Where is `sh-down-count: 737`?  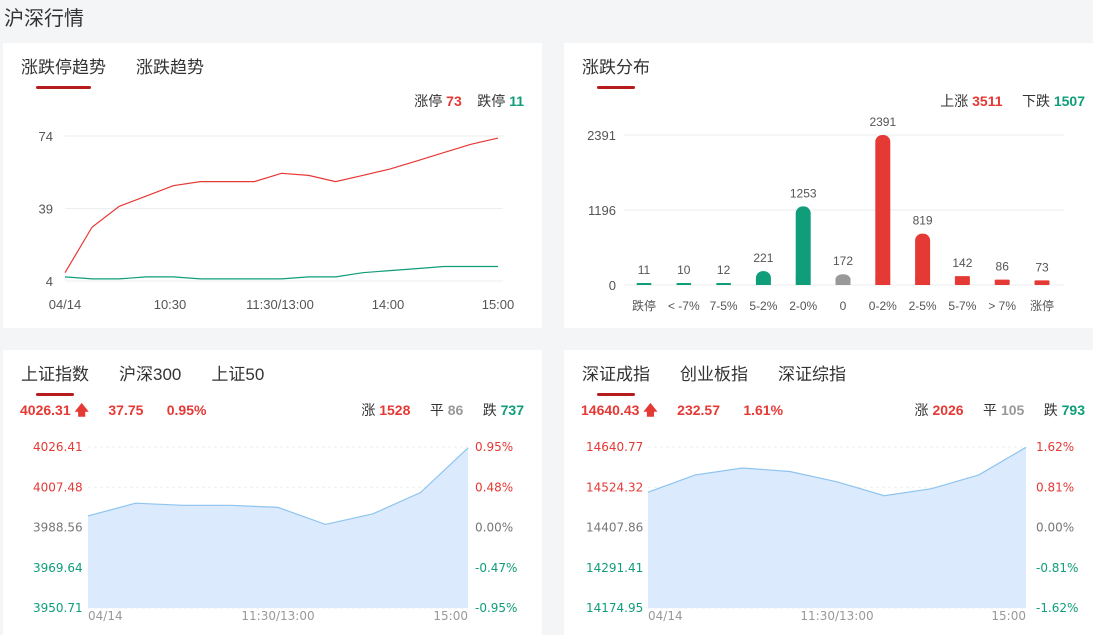 sh-down-count: 737 is located at coordinates (512, 410).